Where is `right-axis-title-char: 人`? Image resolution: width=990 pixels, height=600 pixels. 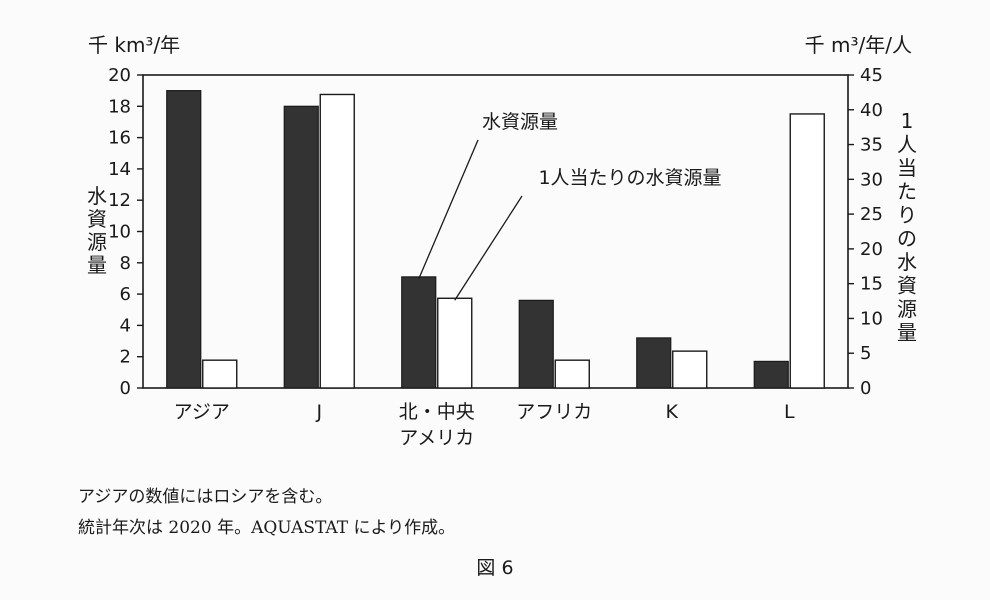
right-axis-title-char: 人 is located at coordinates (907, 145).